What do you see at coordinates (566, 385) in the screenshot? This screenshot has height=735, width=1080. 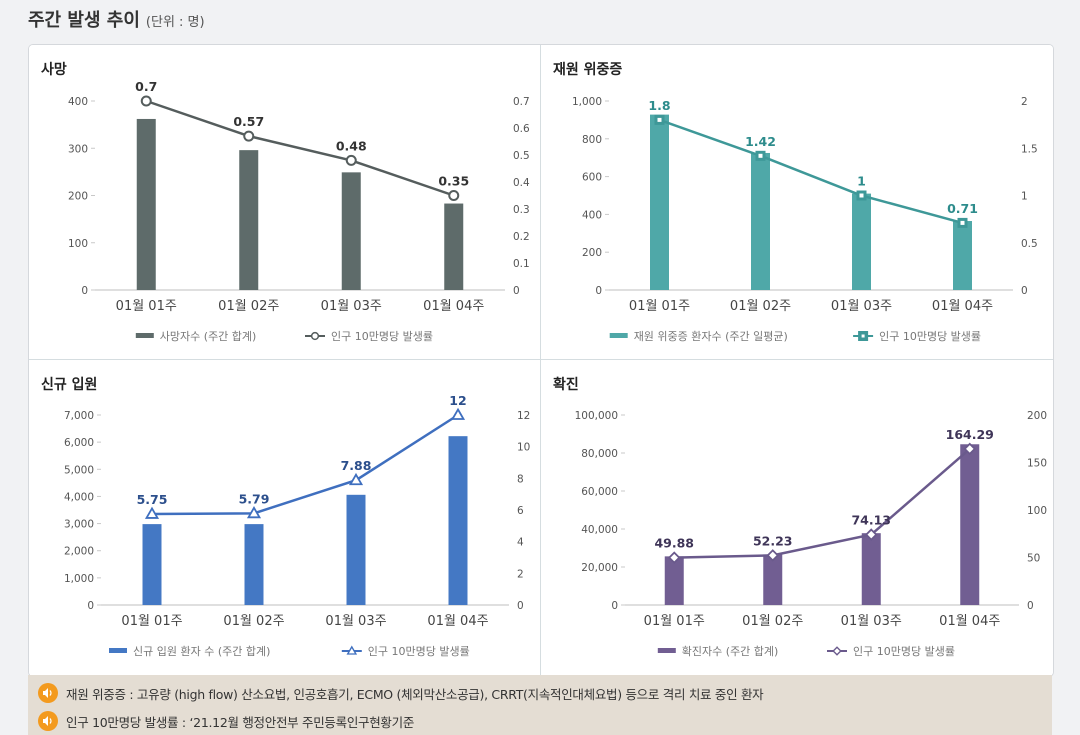 I see `panel-title: 확진` at bounding box center [566, 385].